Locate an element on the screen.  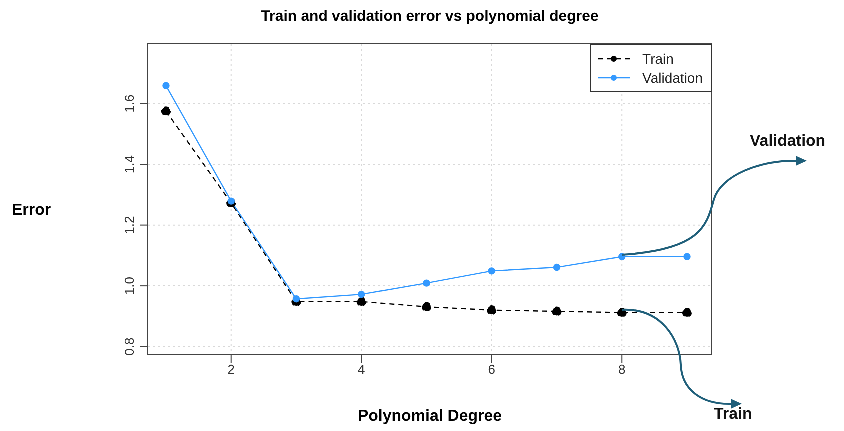
x-tick-label: 8 is located at coordinates (622, 370).